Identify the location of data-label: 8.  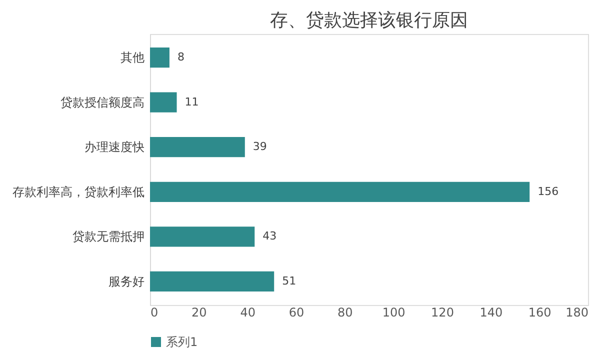
(180, 57).